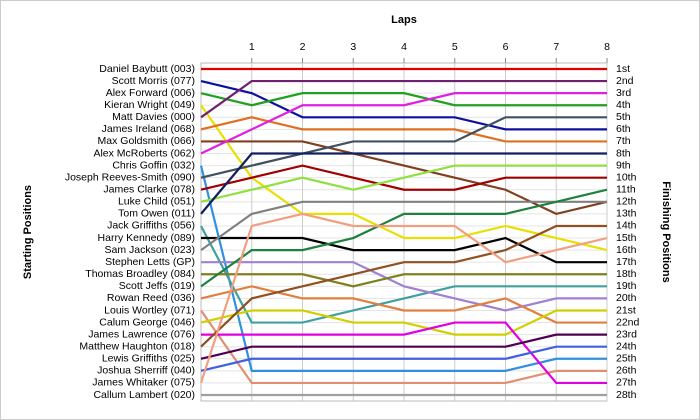 The image size is (700, 420). What do you see at coordinates (623, 129) in the screenshot?
I see `y2-tick-label: 6th` at bounding box center [623, 129].